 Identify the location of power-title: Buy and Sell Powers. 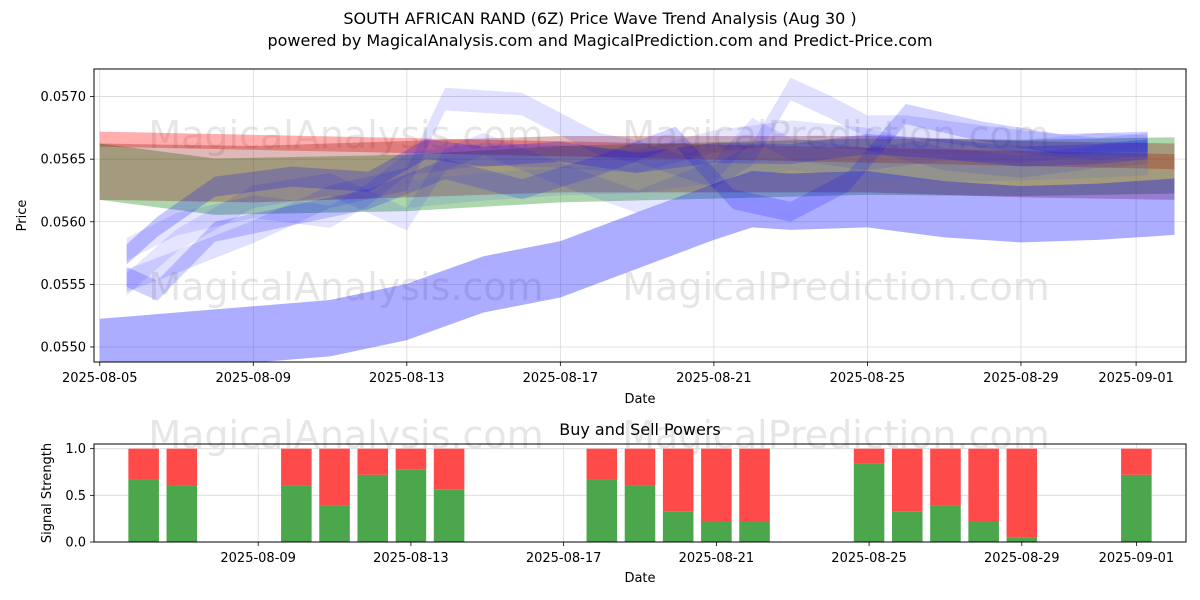
(640, 429).